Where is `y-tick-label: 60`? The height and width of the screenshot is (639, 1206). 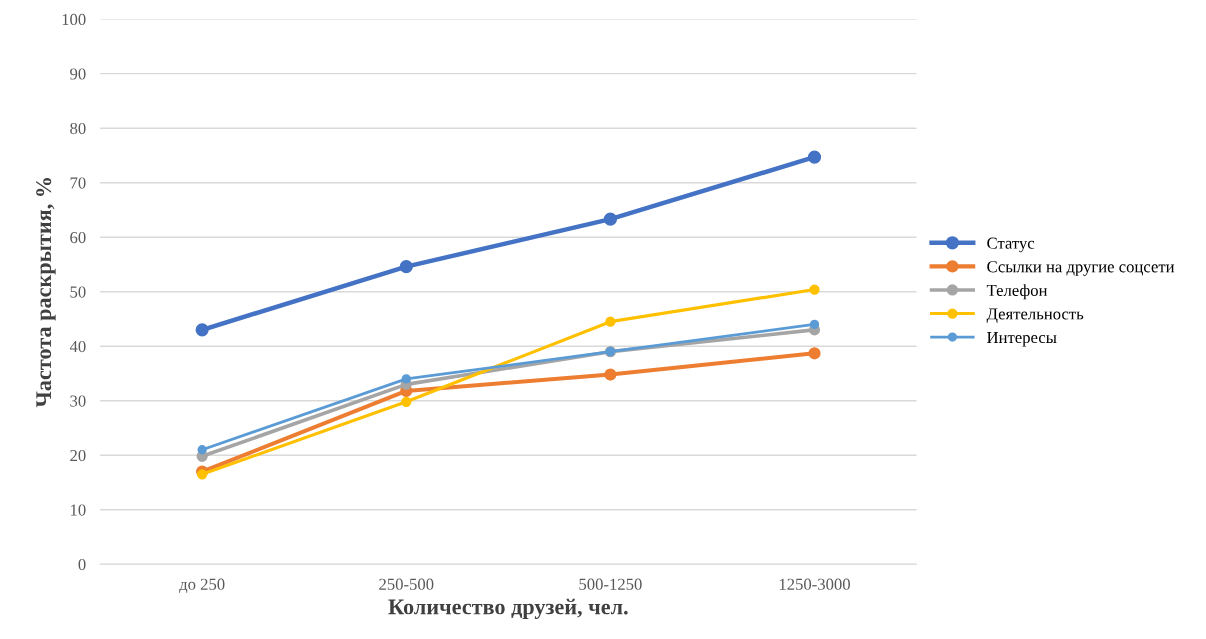 y-tick-label: 60 is located at coordinates (78, 237).